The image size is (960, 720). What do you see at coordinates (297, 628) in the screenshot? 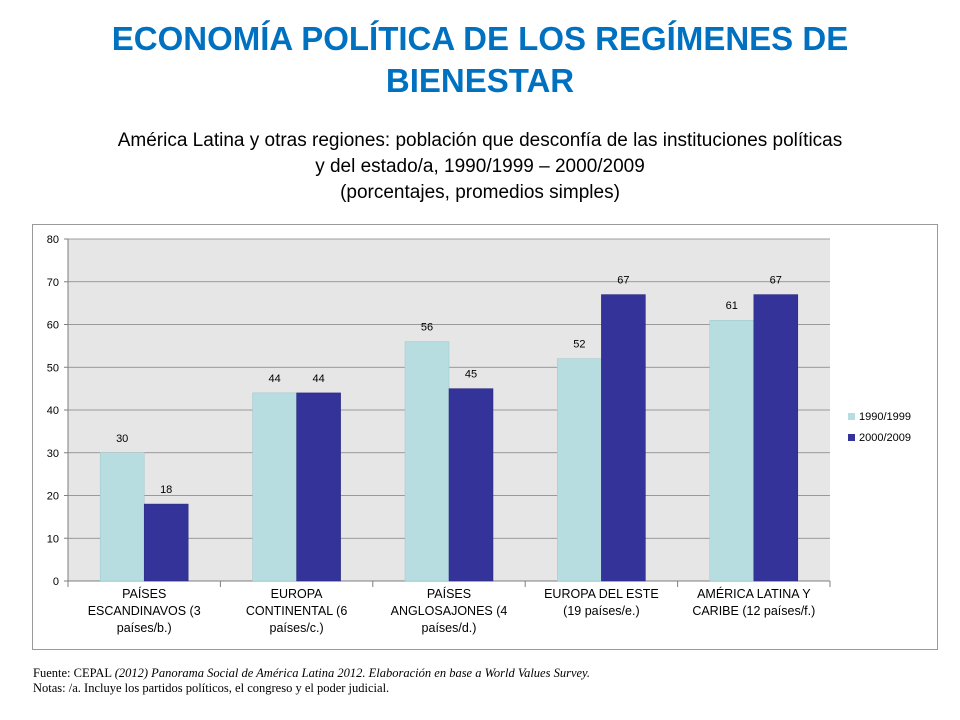
I see `category-label: países/c.)` at bounding box center [297, 628].